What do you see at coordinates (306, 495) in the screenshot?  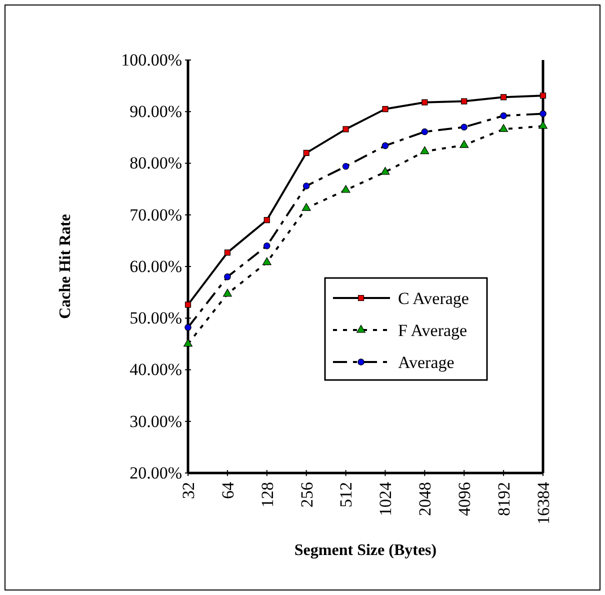 I see `x-tick-label: 256` at bounding box center [306, 495].